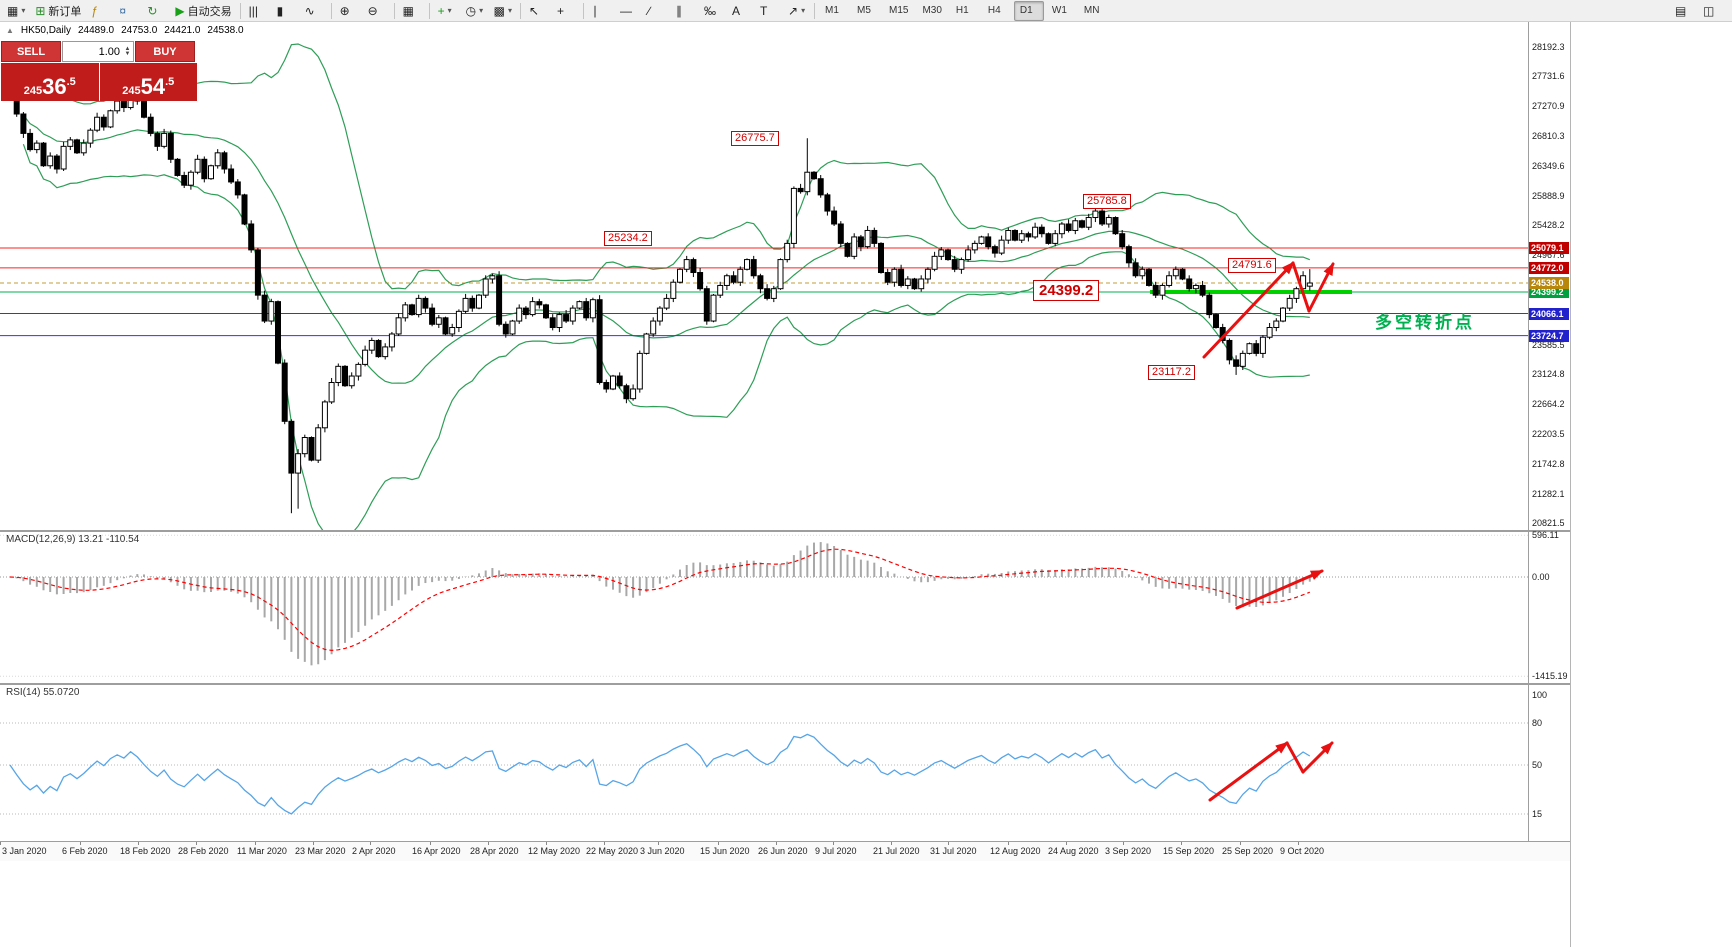 Image resolution: width=1732 pixels, height=947 pixels. What do you see at coordinates (280, 10) in the screenshot?
I see `candlestick-chart-icon: ▮` at bounding box center [280, 10].